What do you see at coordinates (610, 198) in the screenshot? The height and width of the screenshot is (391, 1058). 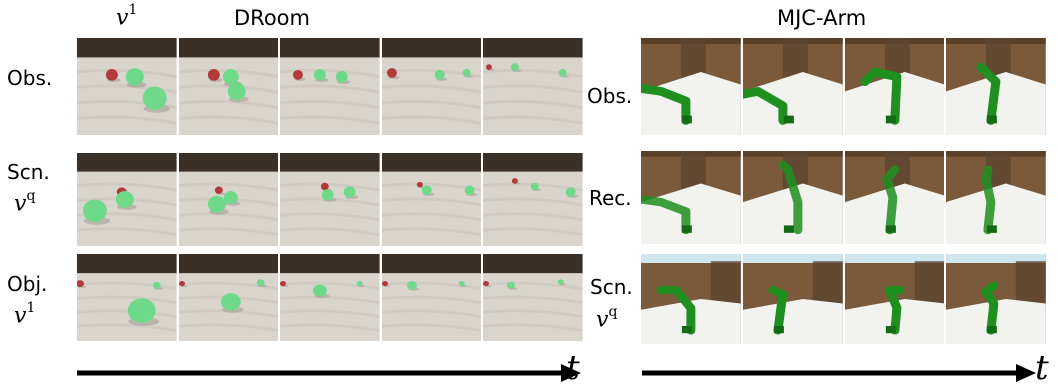 I see `right-row-label-rec: Rec.` at bounding box center [610, 198].